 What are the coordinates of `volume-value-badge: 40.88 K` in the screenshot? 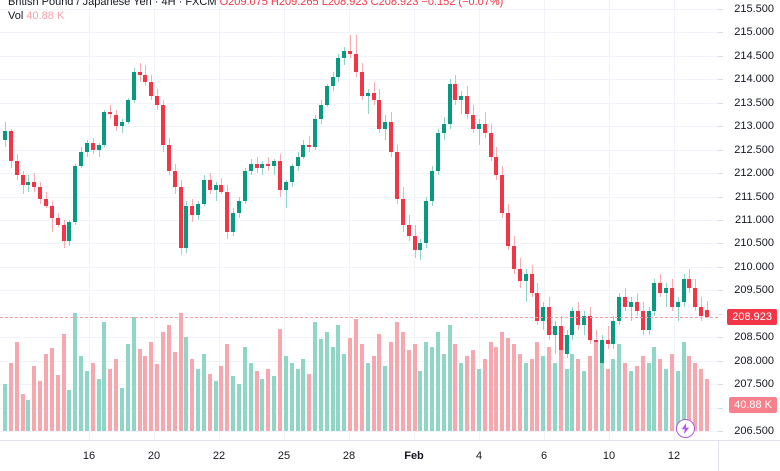 It's located at (753, 405).